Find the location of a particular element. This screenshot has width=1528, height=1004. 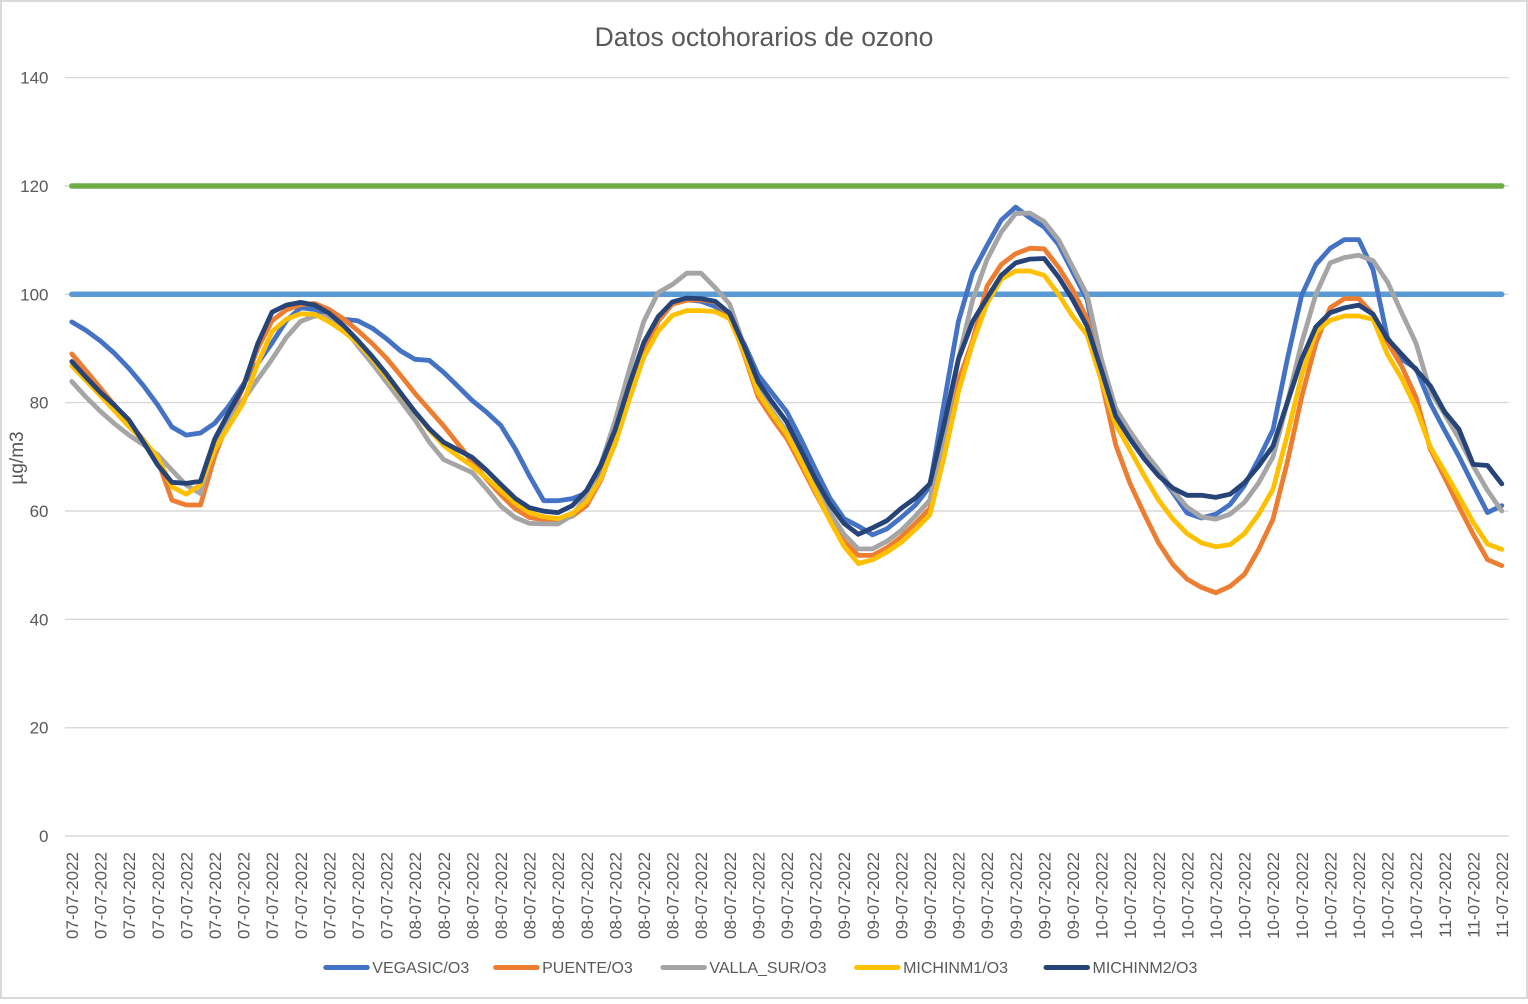

svg-text: PUENTE/O3 is located at coordinates (587, 968).